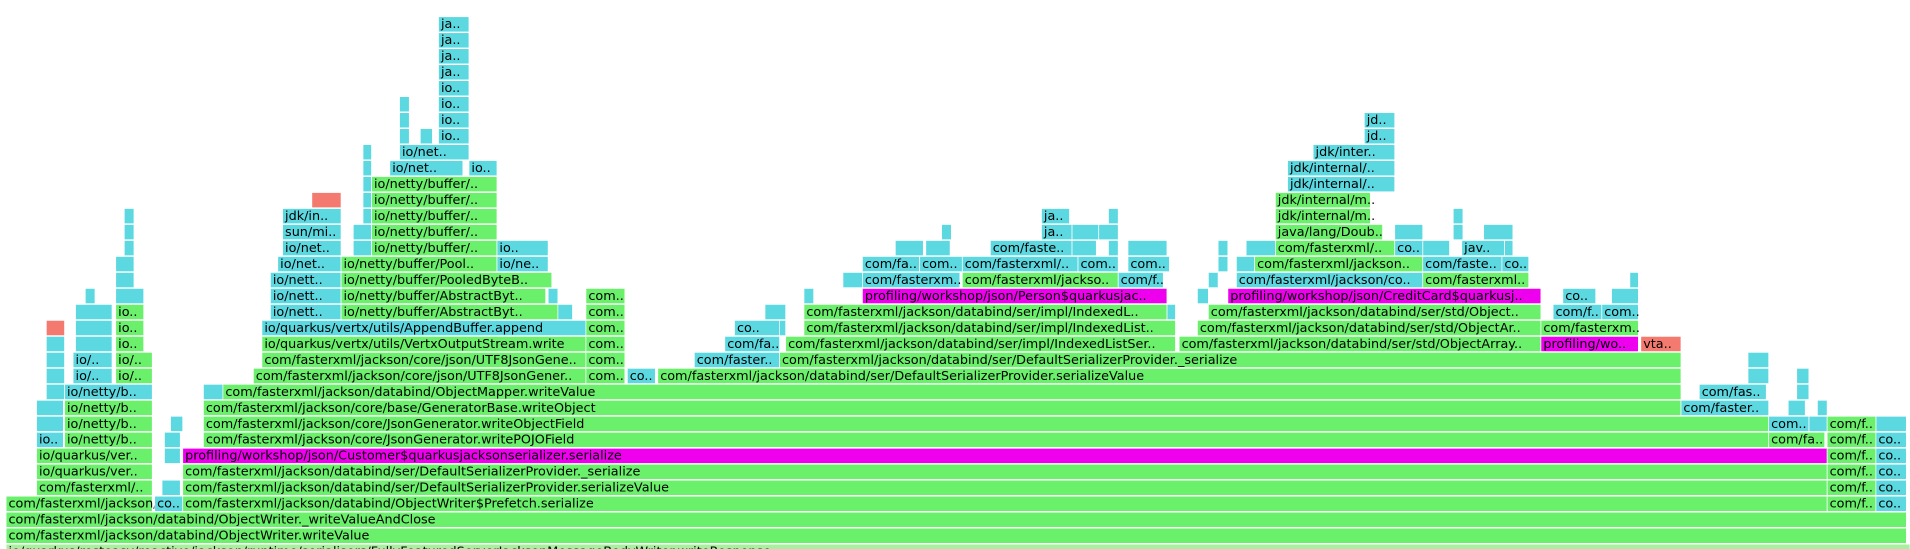 This screenshot has width=1910, height=549. What do you see at coordinates (1376, 120) in the screenshot?
I see `frame-label: jd..` at bounding box center [1376, 120].